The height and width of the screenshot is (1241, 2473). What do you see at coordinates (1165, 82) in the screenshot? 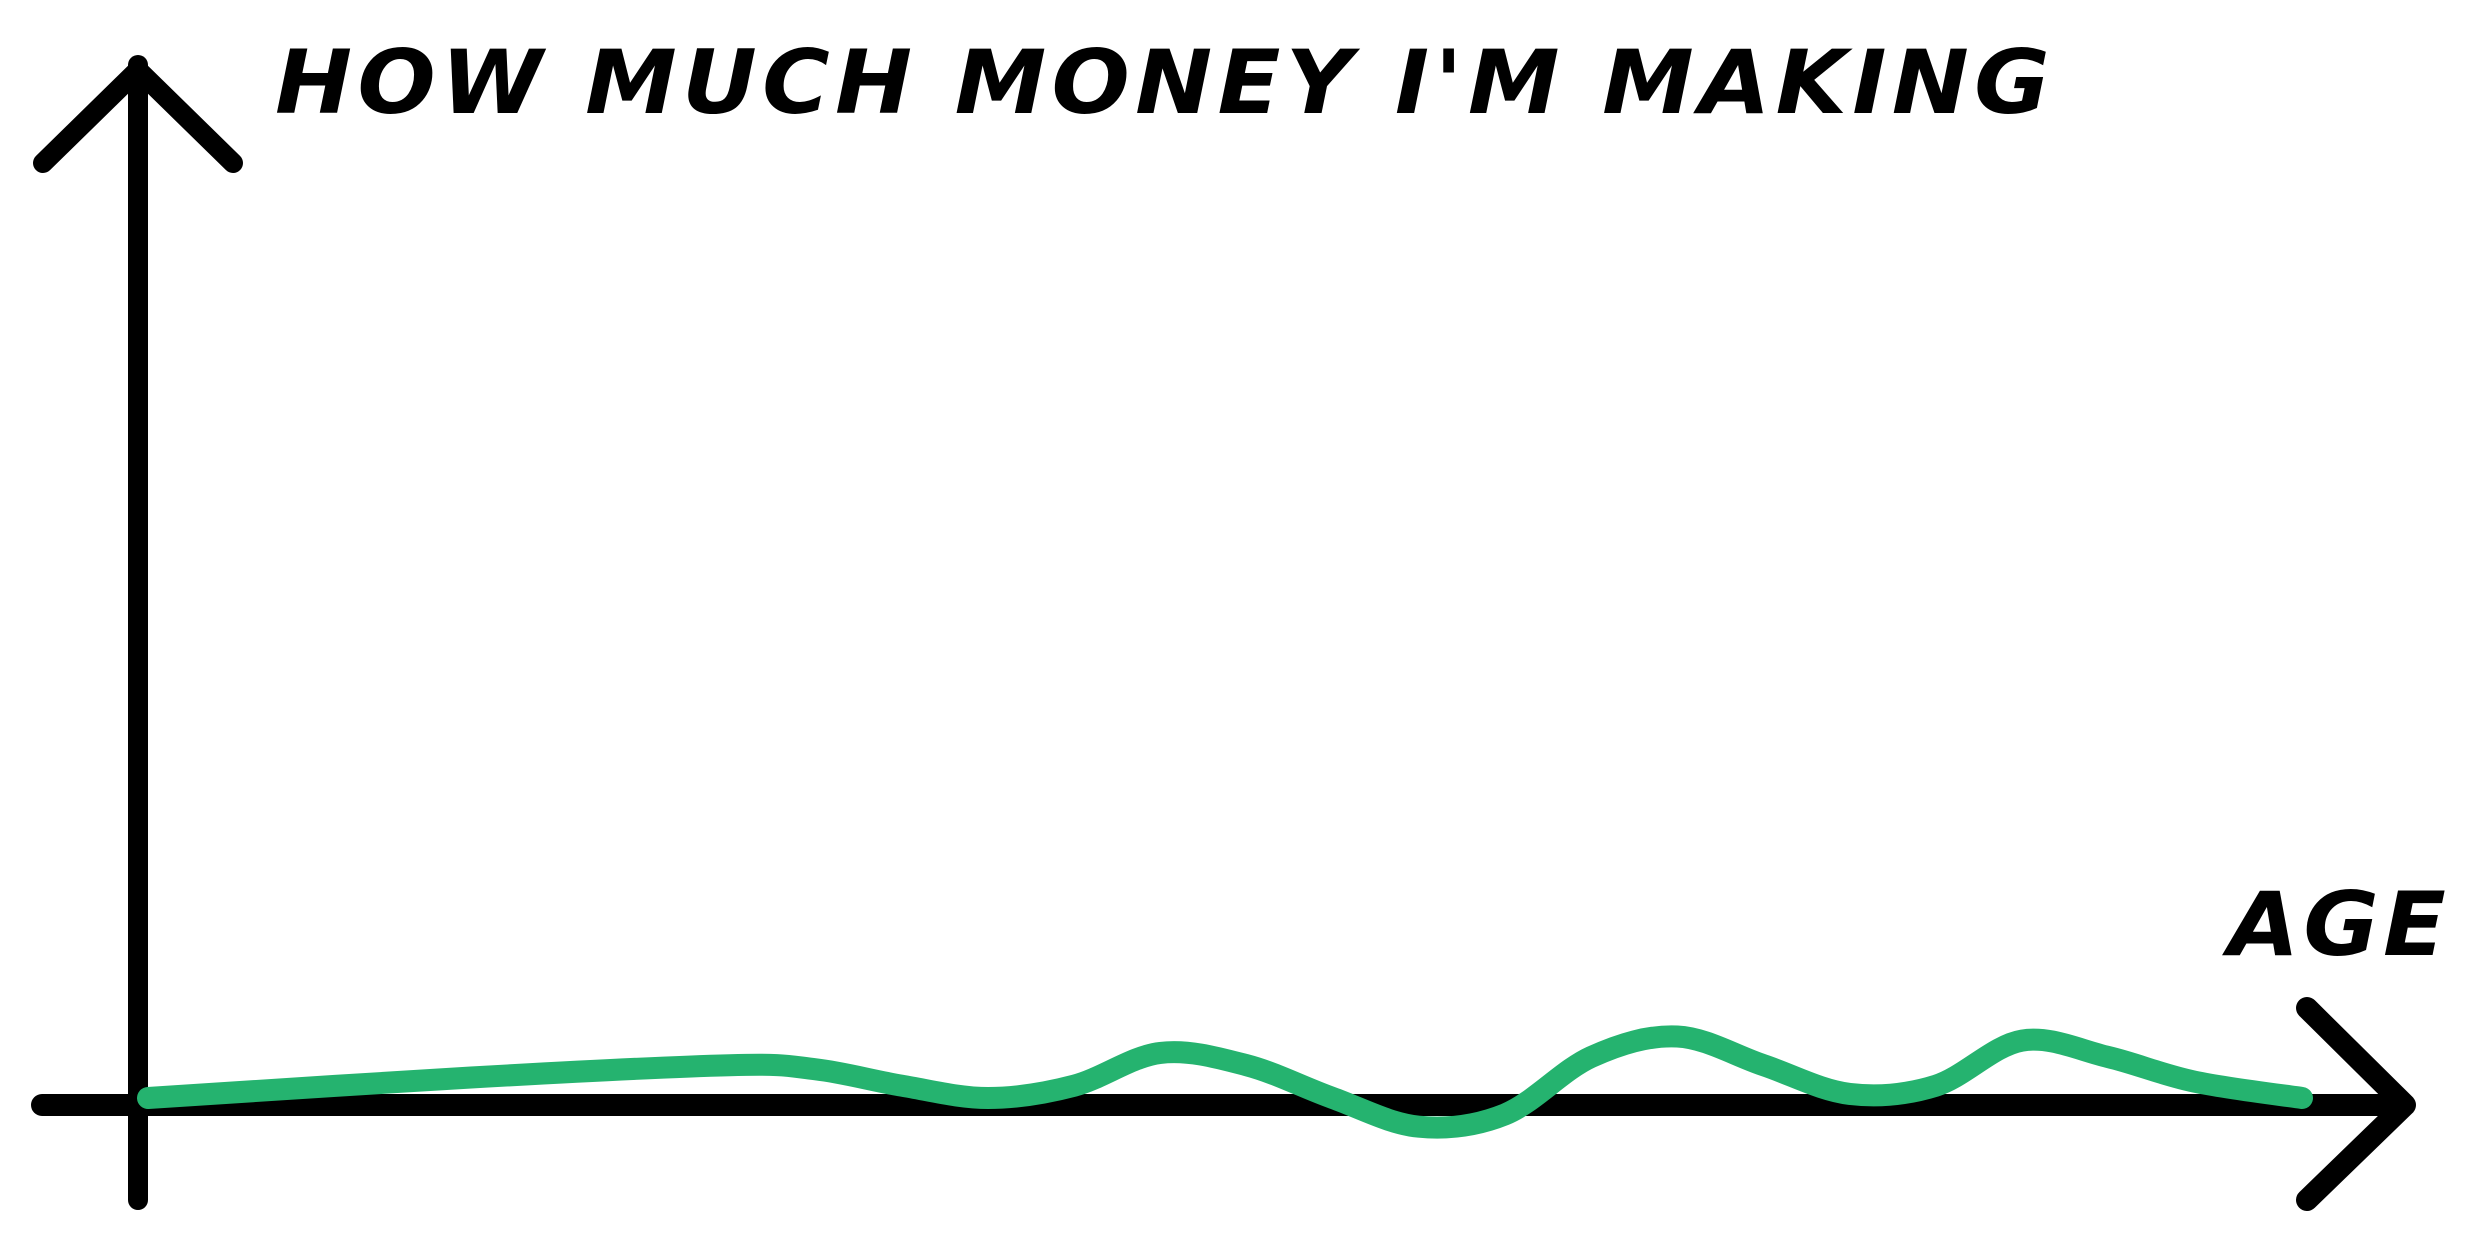
I see `chart-title: HOW MUCH MONEY I'M MAKING` at bounding box center [1165, 82].